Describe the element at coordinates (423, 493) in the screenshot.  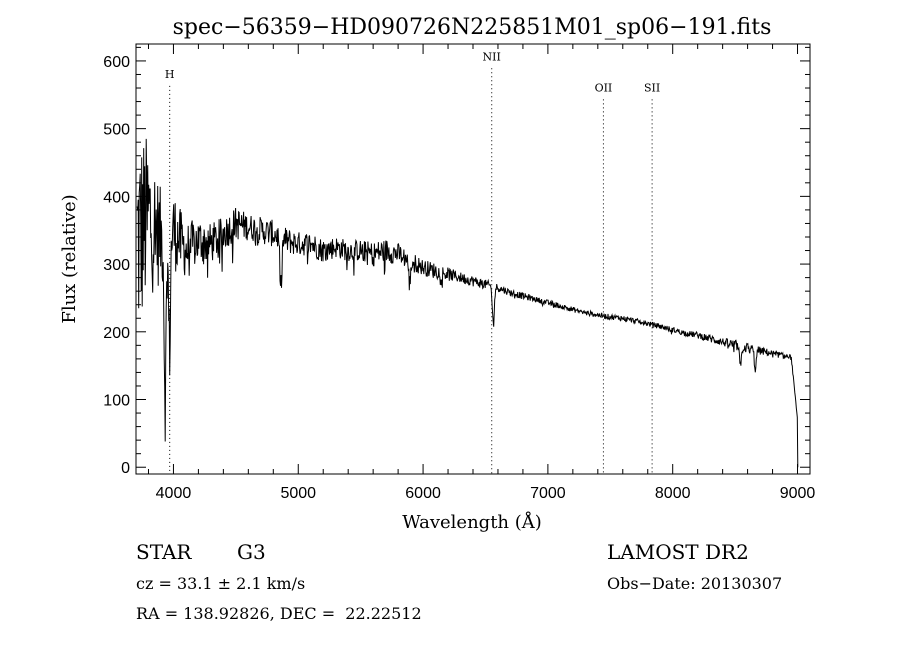
I see `x-tick-label: 6000` at that location.